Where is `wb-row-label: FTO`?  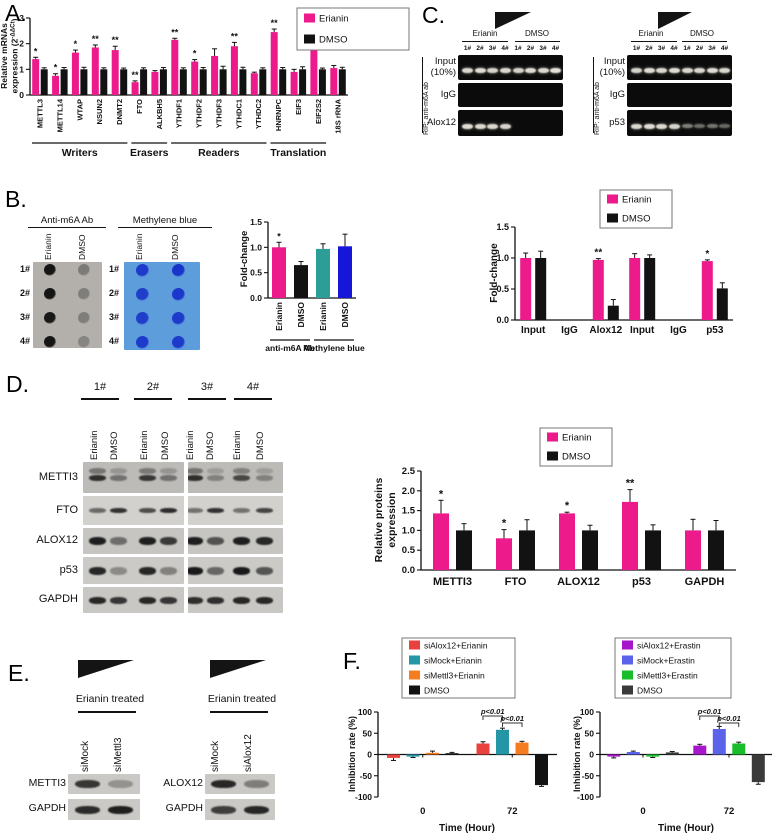 wb-row-label: FTO is located at coordinates (67, 509).